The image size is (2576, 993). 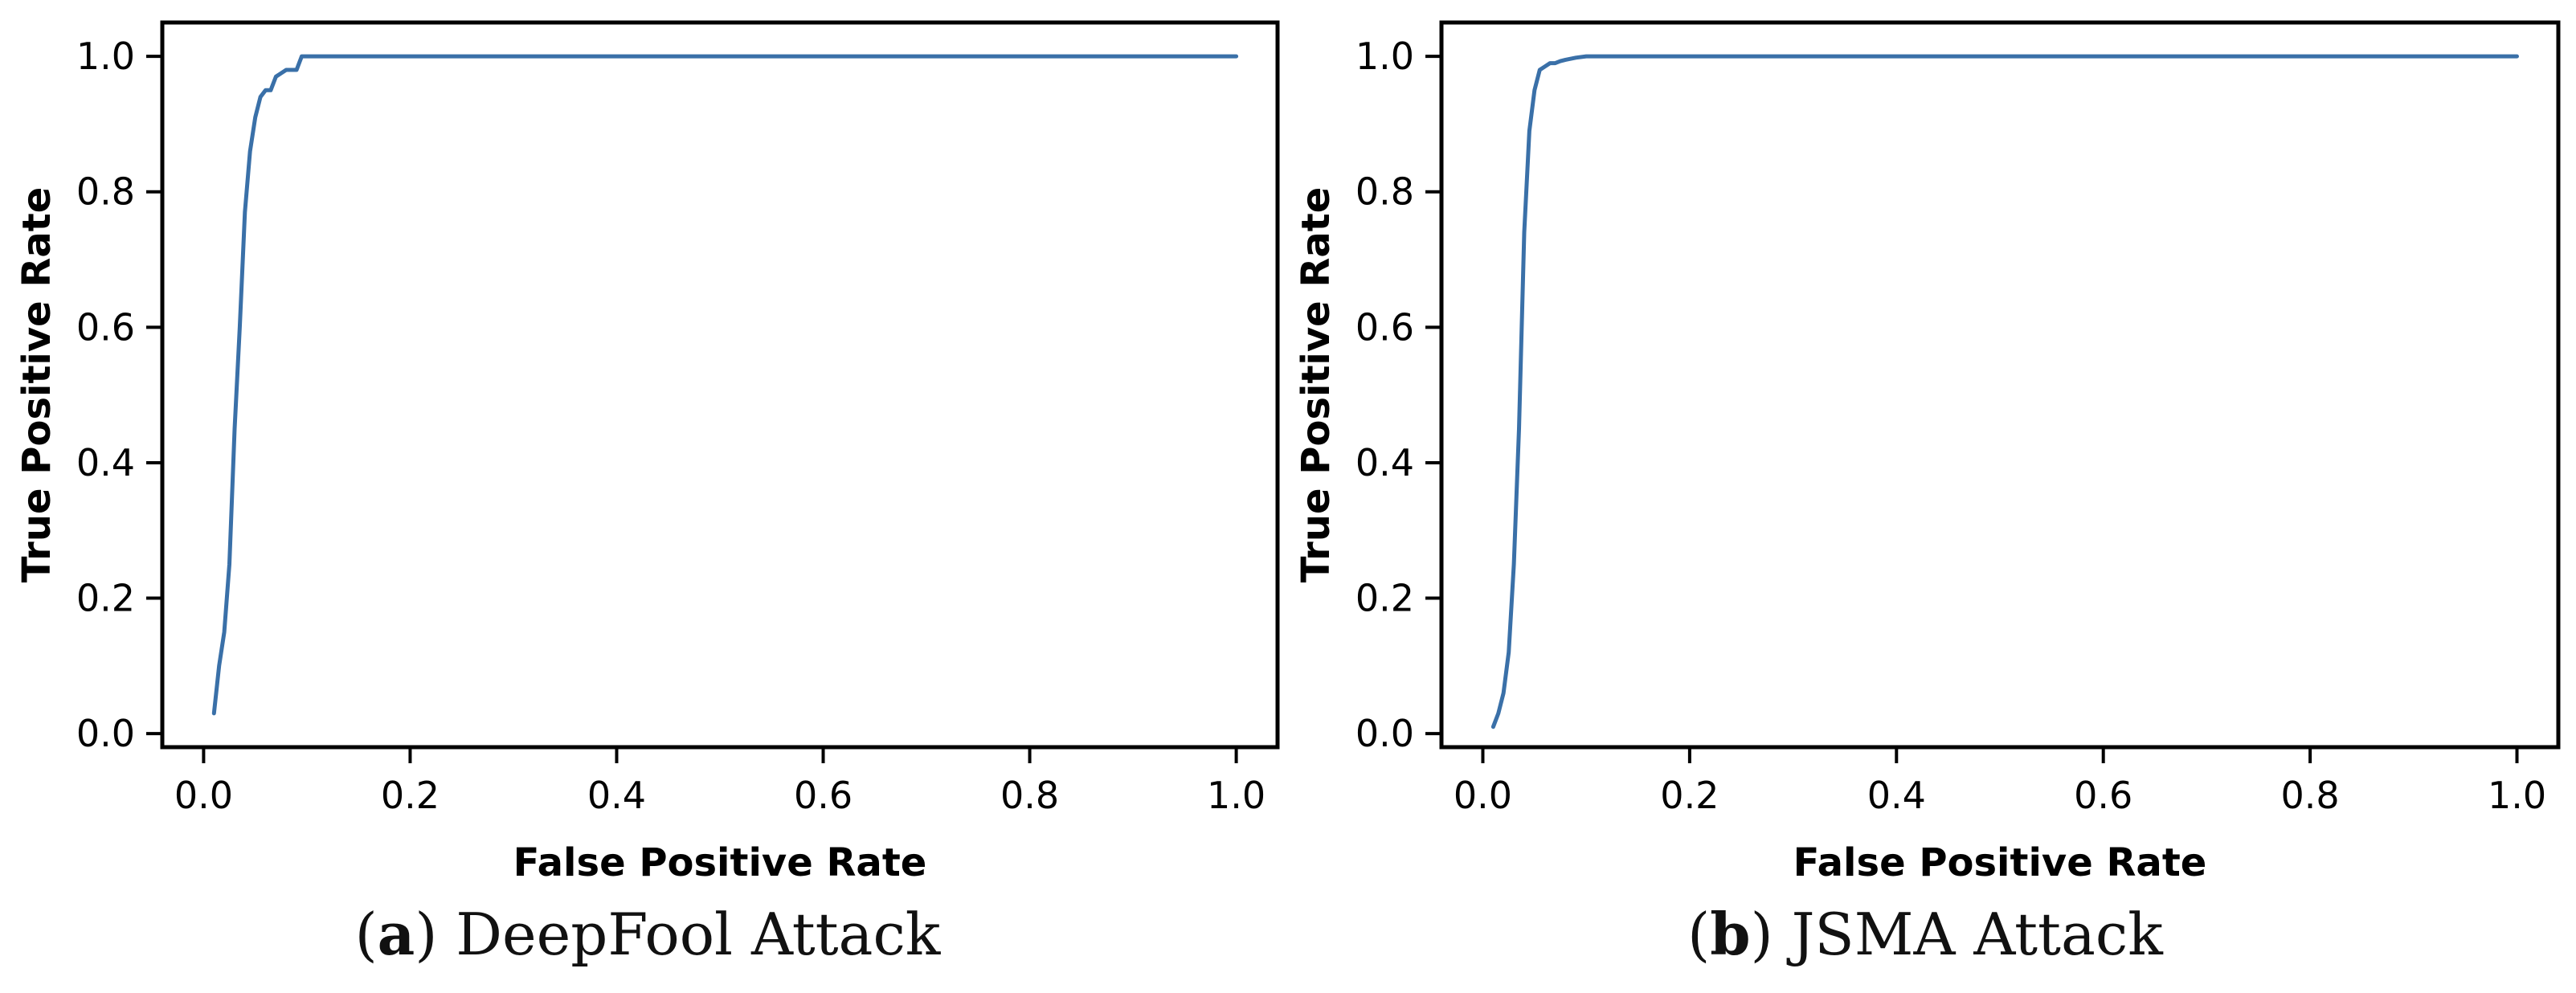 I want to click on caption-a: (a) DeepFool Attack, so click(x=647, y=934).